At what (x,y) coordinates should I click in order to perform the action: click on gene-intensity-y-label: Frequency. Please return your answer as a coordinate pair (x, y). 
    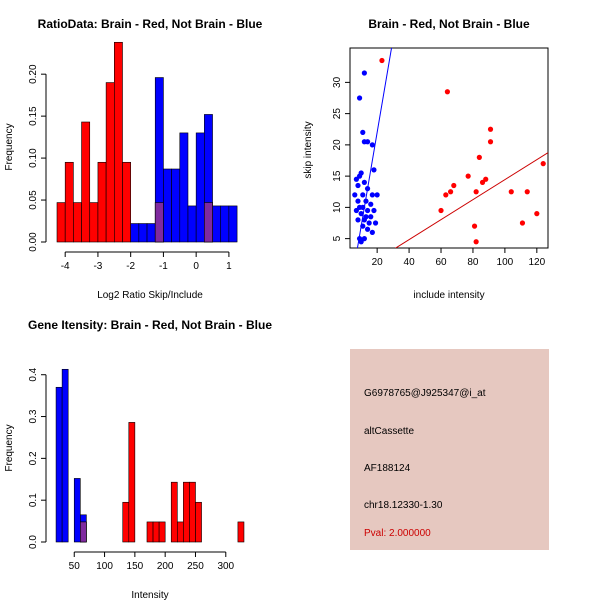
    Looking at the image, I should click on (9, 447).